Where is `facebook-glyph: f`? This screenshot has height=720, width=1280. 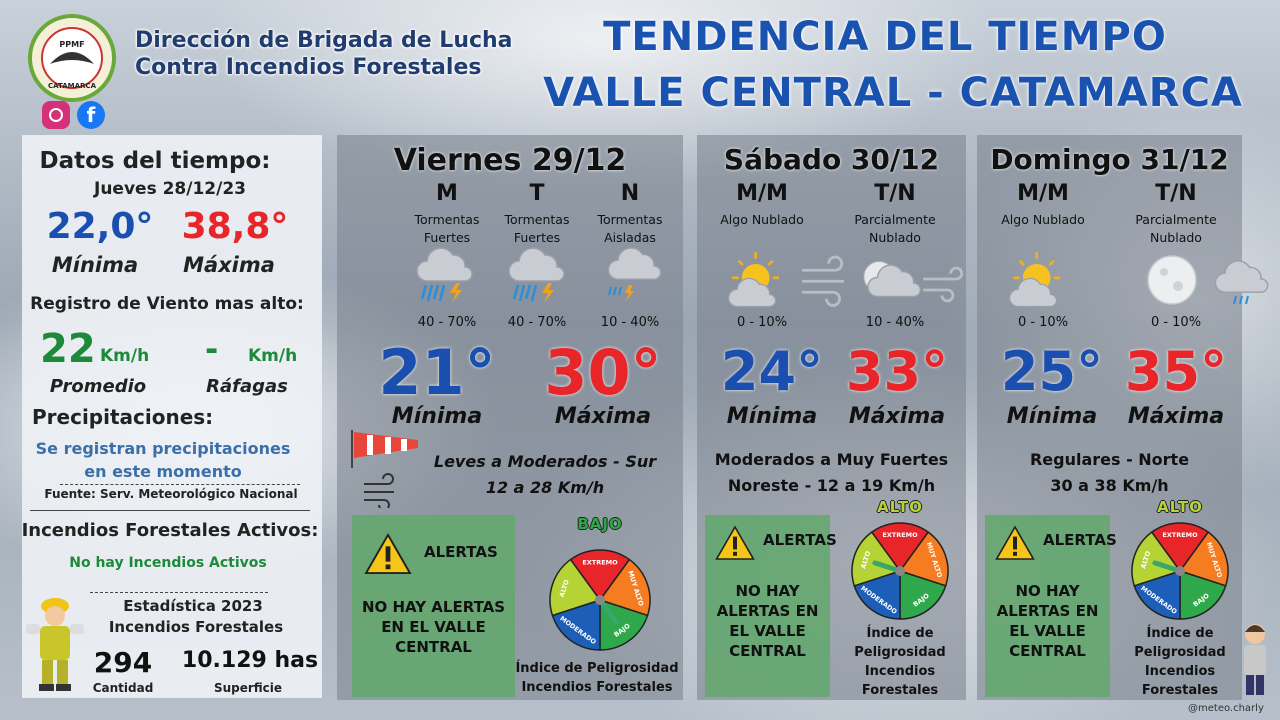
facebook-glyph: f is located at coordinates (91, 115).